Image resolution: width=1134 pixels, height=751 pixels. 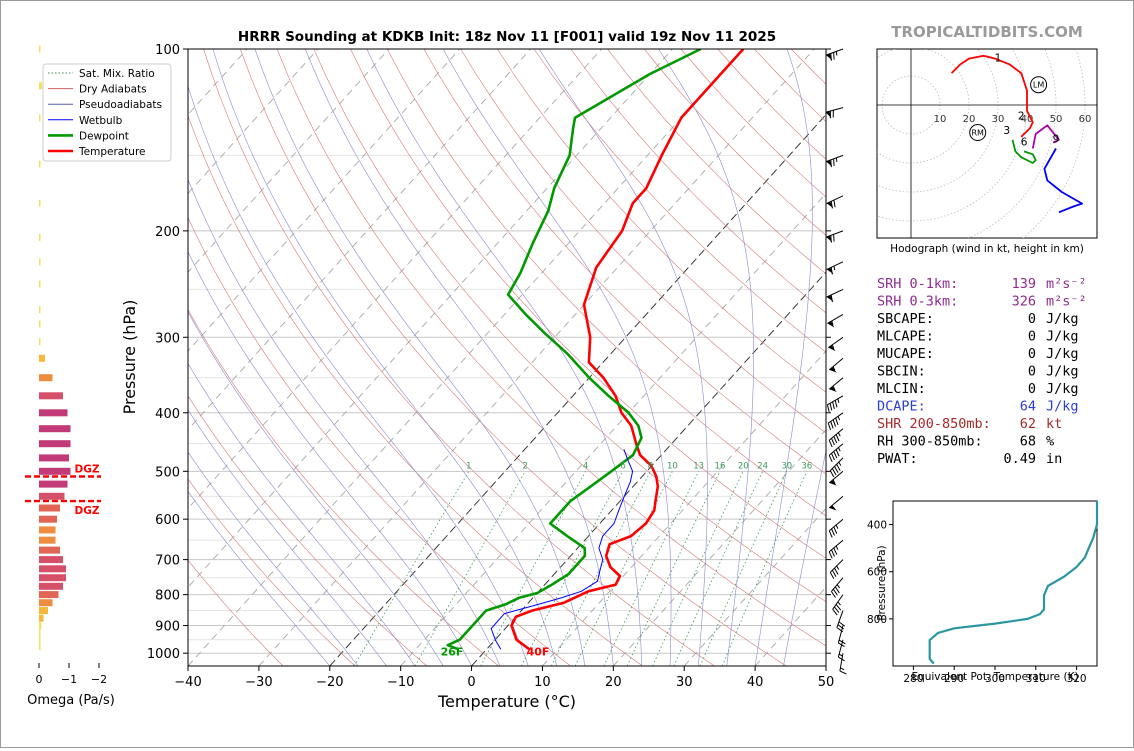 I want to click on hodograph-height-label: 3, so click(x=1006, y=131).